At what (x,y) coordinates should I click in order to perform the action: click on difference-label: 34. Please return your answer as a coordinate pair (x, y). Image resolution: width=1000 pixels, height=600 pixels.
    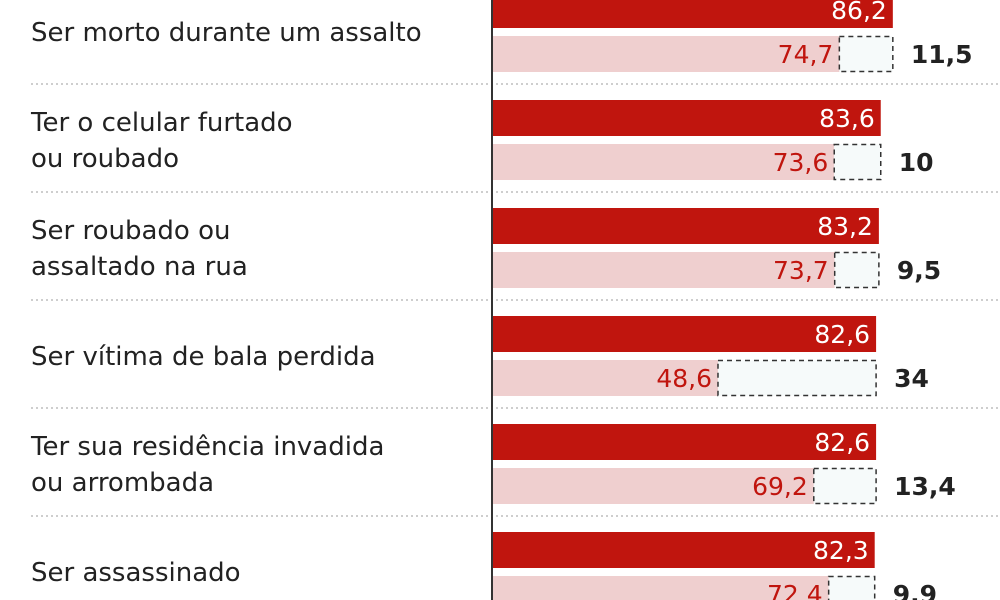
    Looking at the image, I should click on (911, 378).